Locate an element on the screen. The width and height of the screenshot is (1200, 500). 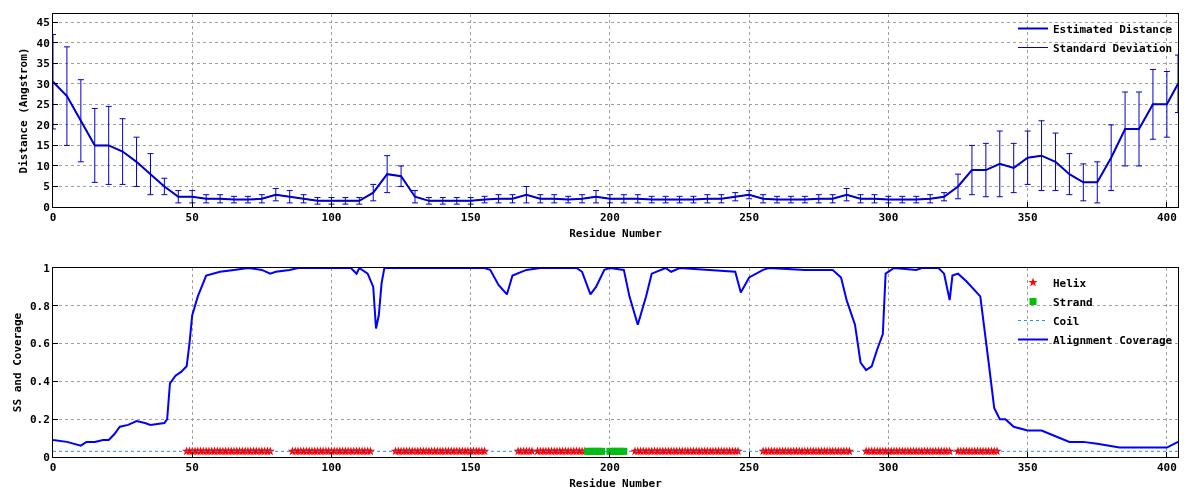
legend-label: Standard Deviation is located at coordinates (1113, 48).